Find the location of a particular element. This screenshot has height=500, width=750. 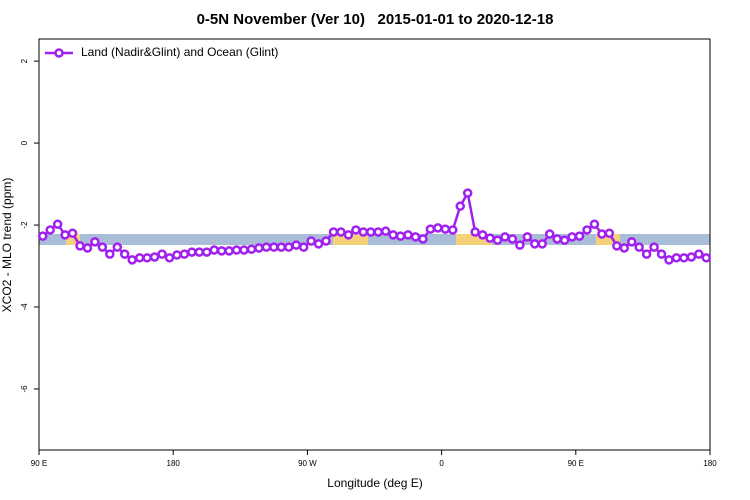

y-tick-label: -2 is located at coordinates (24, 225).